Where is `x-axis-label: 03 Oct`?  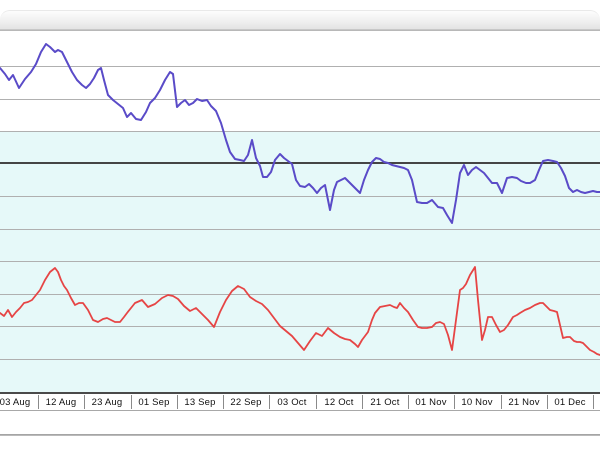 x-axis-label: 03 Oct is located at coordinates (292, 402).